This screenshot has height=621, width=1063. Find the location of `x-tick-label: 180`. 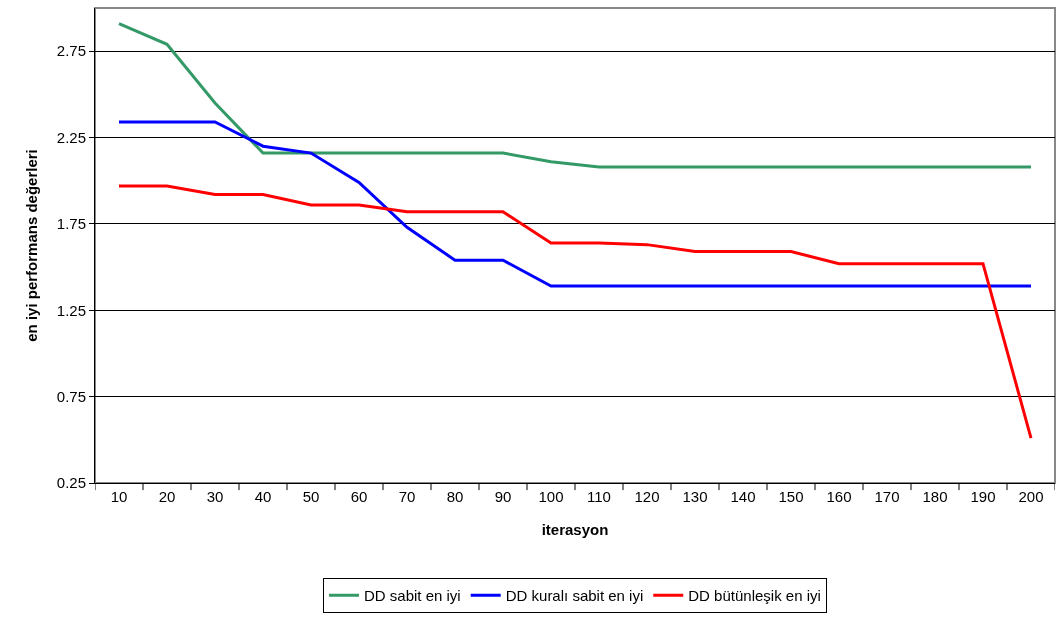

x-tick-label: 180 is located at coordinates (935, 496).